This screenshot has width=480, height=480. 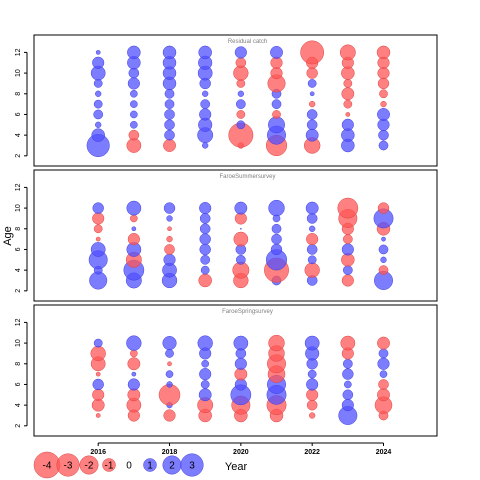 I want to click on legend-label: -3, so click(x=68, y=466).